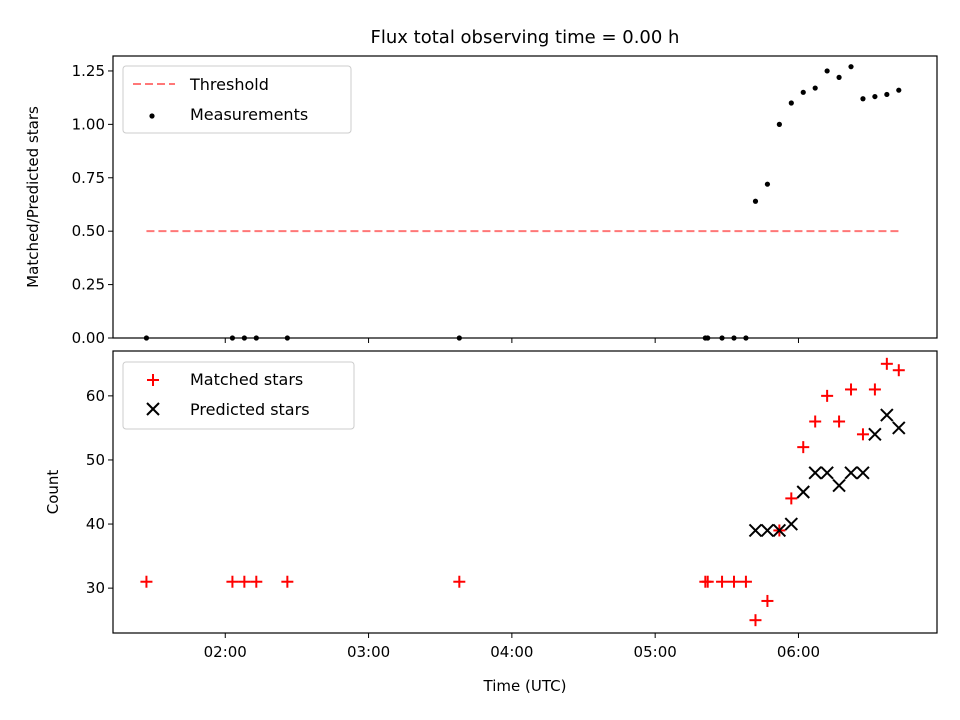  What do you see at coordinates (246, 379) in the screenshot?
I see `legend-matched-label: Matched stars` at bounding box center [246, 379].